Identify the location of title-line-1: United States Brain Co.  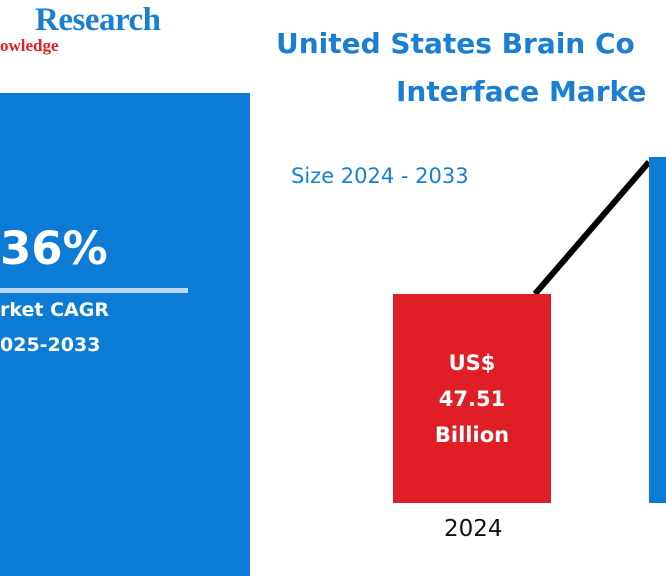
(455, 43).